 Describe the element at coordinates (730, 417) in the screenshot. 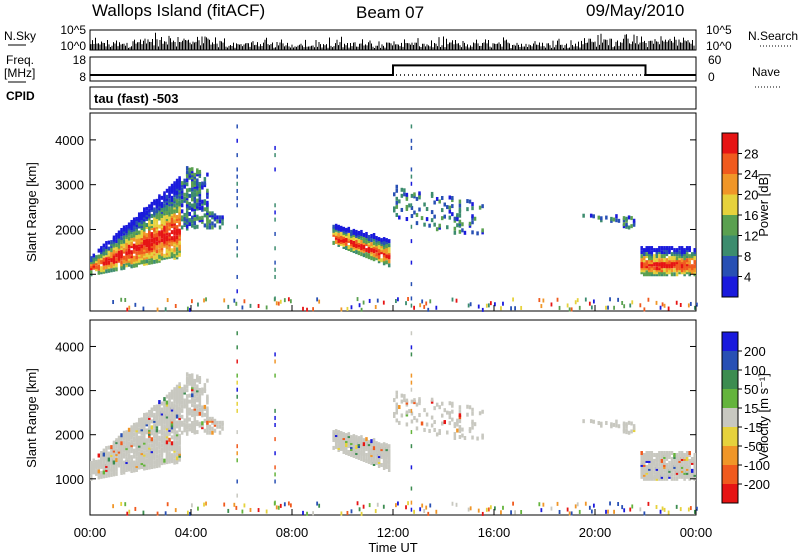

I see `colorbar-frame` at that location.